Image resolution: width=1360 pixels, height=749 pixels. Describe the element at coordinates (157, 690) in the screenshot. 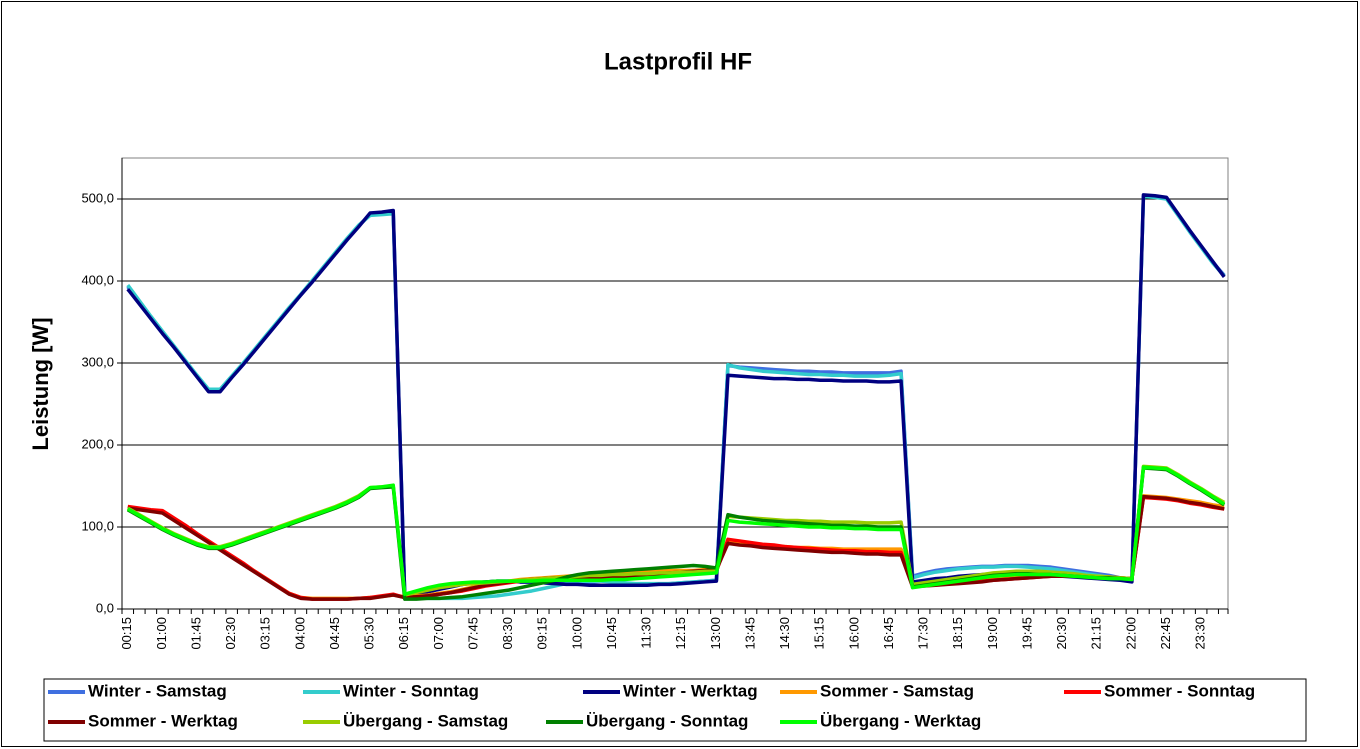

I see `legend-label: Winter - Samstag` at that location.